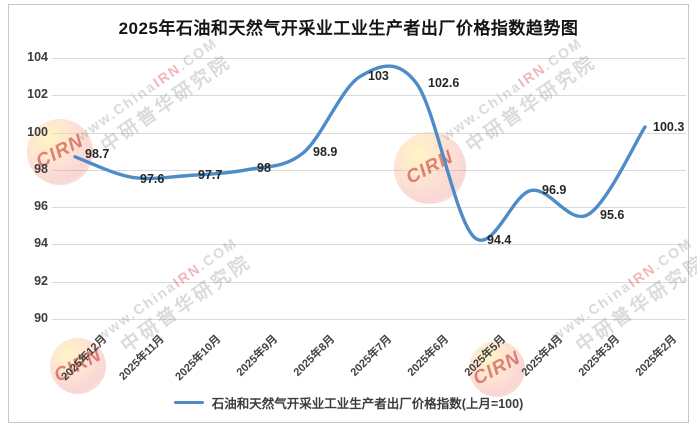  Describe the element at coordinates (554, 190) in the screenshot. I see `data-label-2025年4月: 96.9` at that location.